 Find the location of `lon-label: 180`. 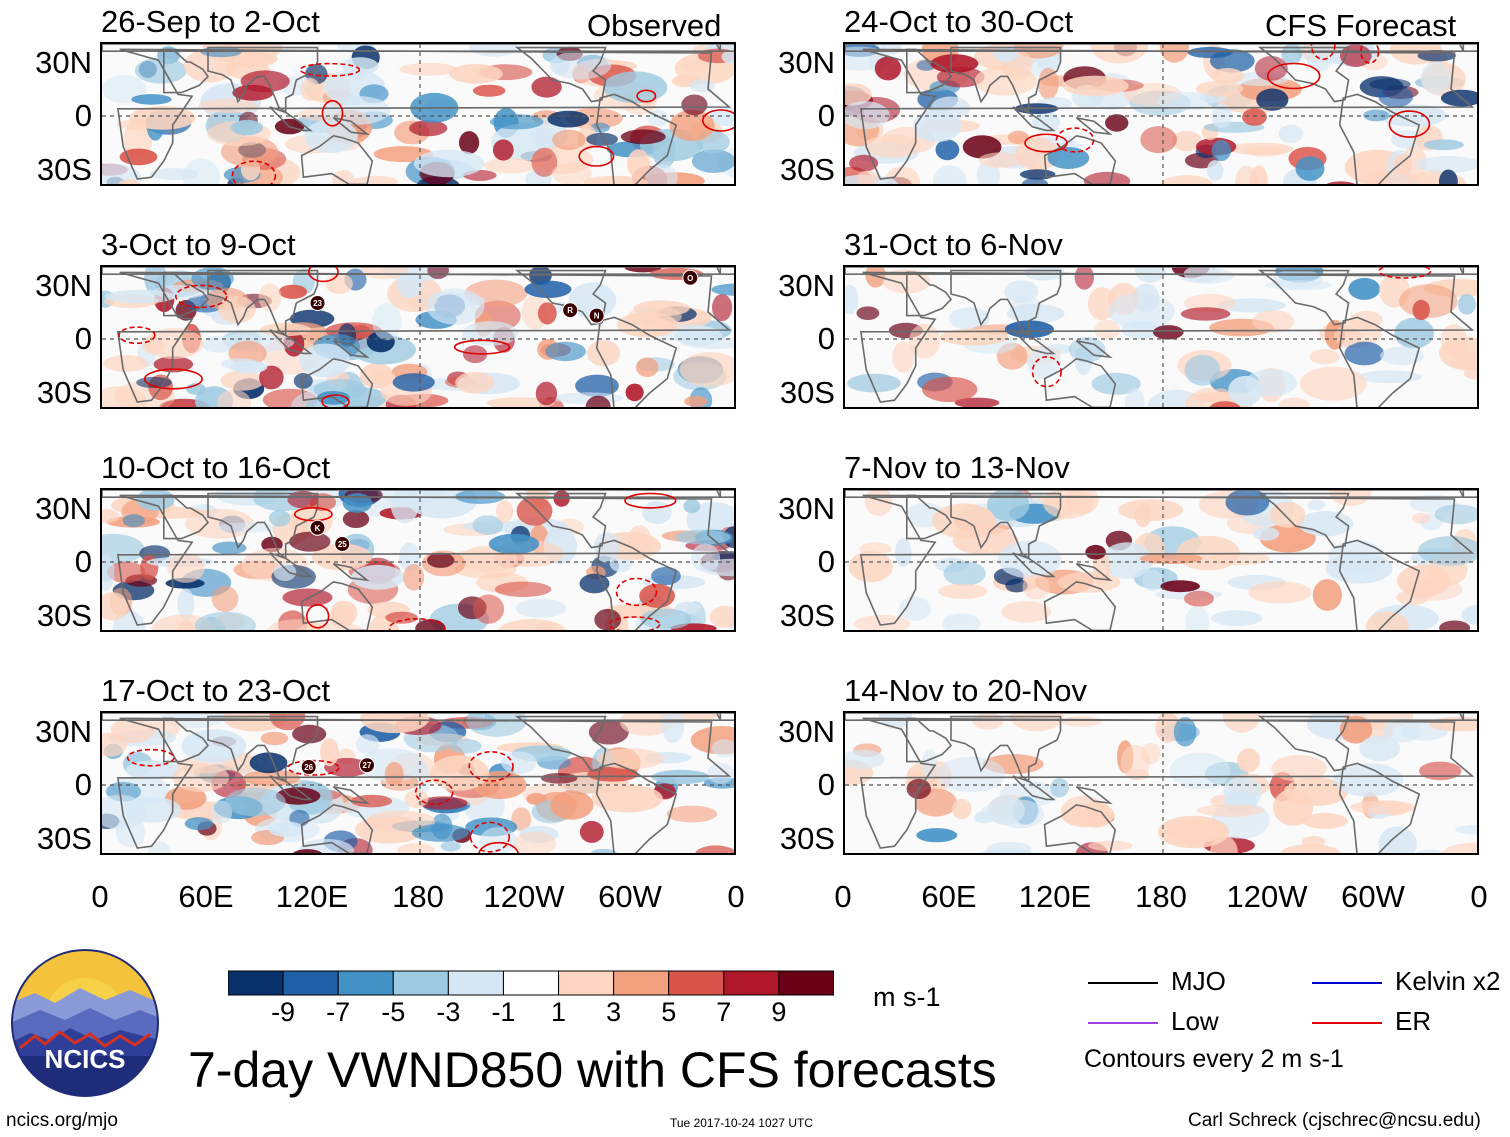

lon-label: 180 is located at coordinates (1161, 896).